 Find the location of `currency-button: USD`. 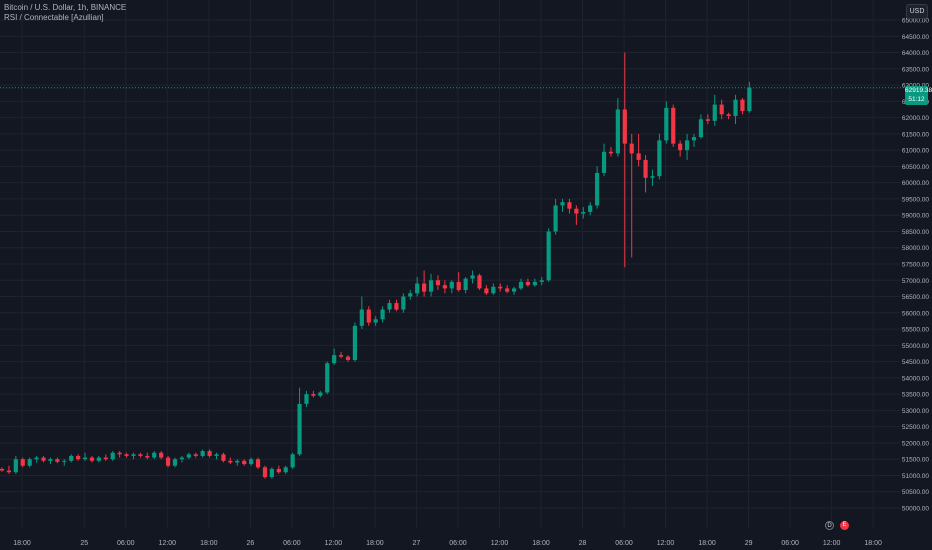

currency-button: USD is located at coordinates (917, 11).